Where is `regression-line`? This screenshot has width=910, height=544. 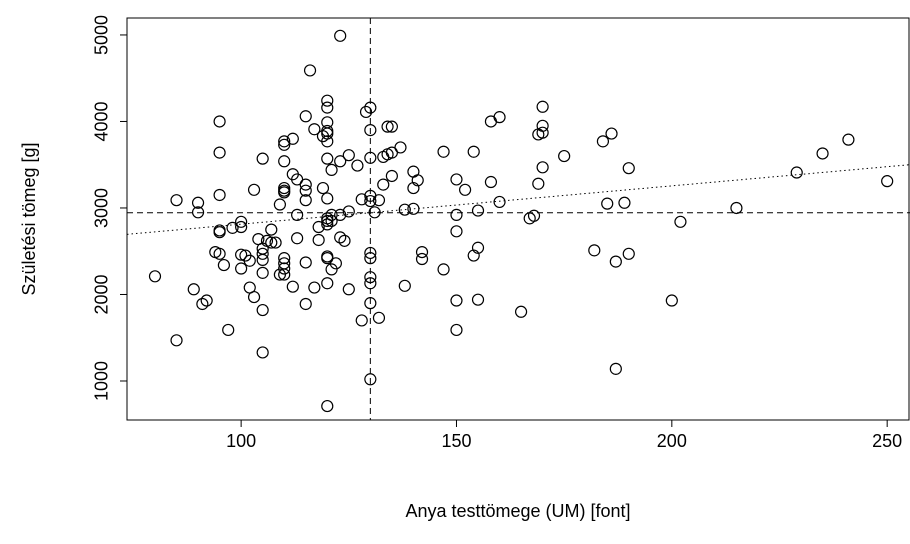
regression-line is located at coordinates (518, 199).